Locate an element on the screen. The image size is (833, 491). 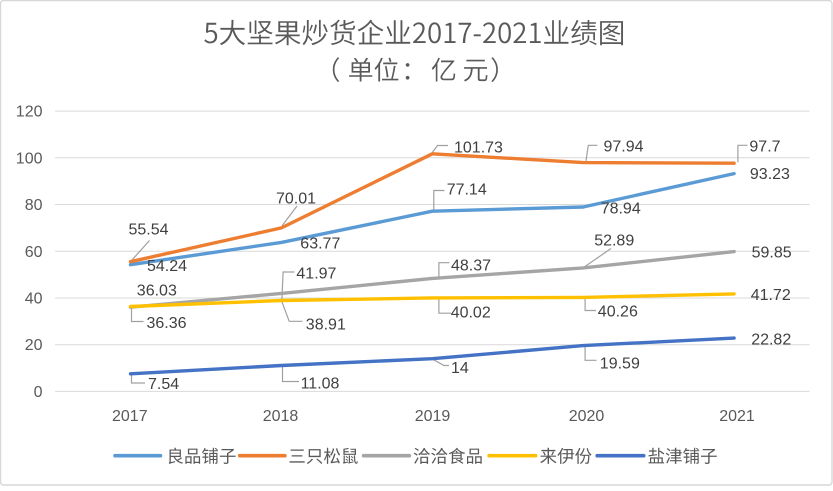
svg-text: 2019 is located at coordinates (433, 416).